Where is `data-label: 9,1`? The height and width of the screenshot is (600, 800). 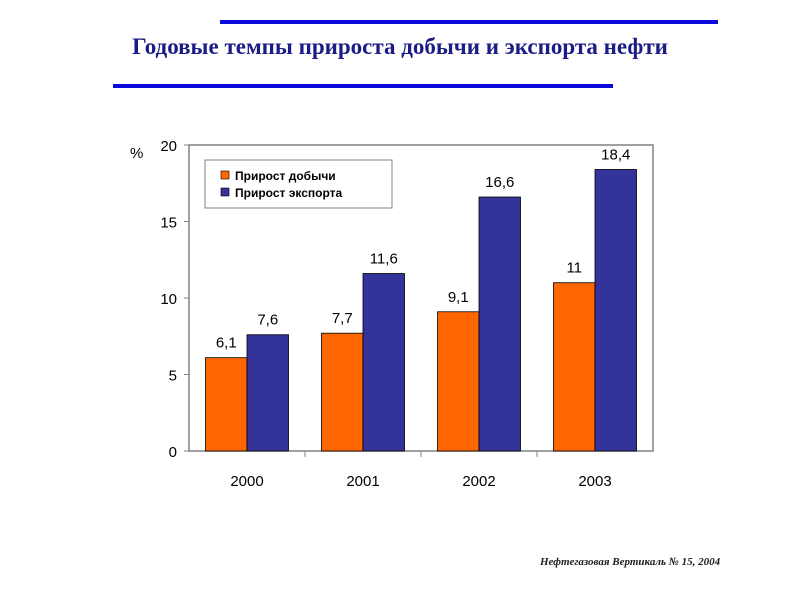
data-label: 9,1 is located at coordinates (458, 297).